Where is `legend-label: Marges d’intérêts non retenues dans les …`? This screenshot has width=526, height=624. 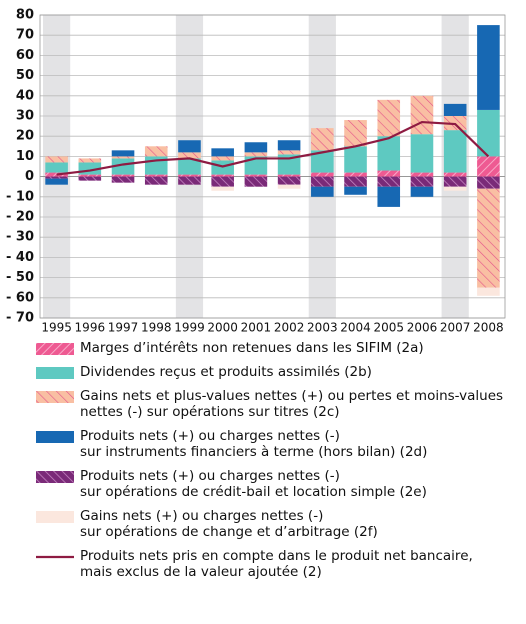 legend-label: Marges d’intérêts non retenues dans les … is located at coordinates (252, 348).